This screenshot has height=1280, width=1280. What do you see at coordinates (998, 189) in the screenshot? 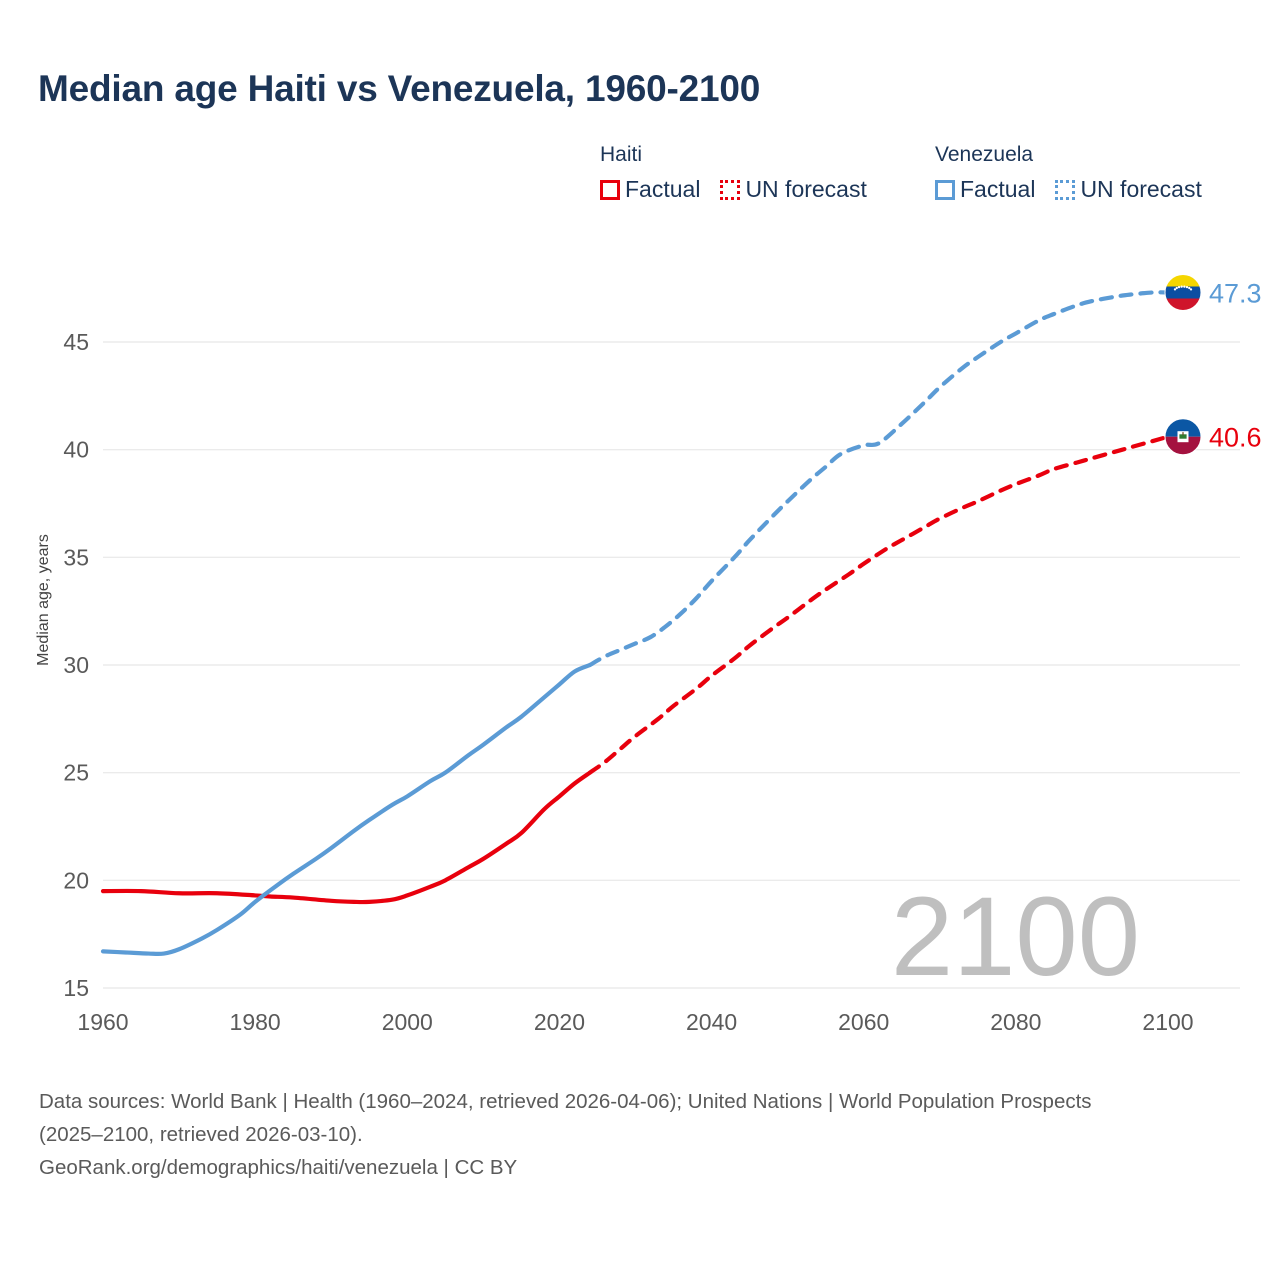
I see `legend-label-venezuela-factual: Factual` at bounding box center [998, 189].